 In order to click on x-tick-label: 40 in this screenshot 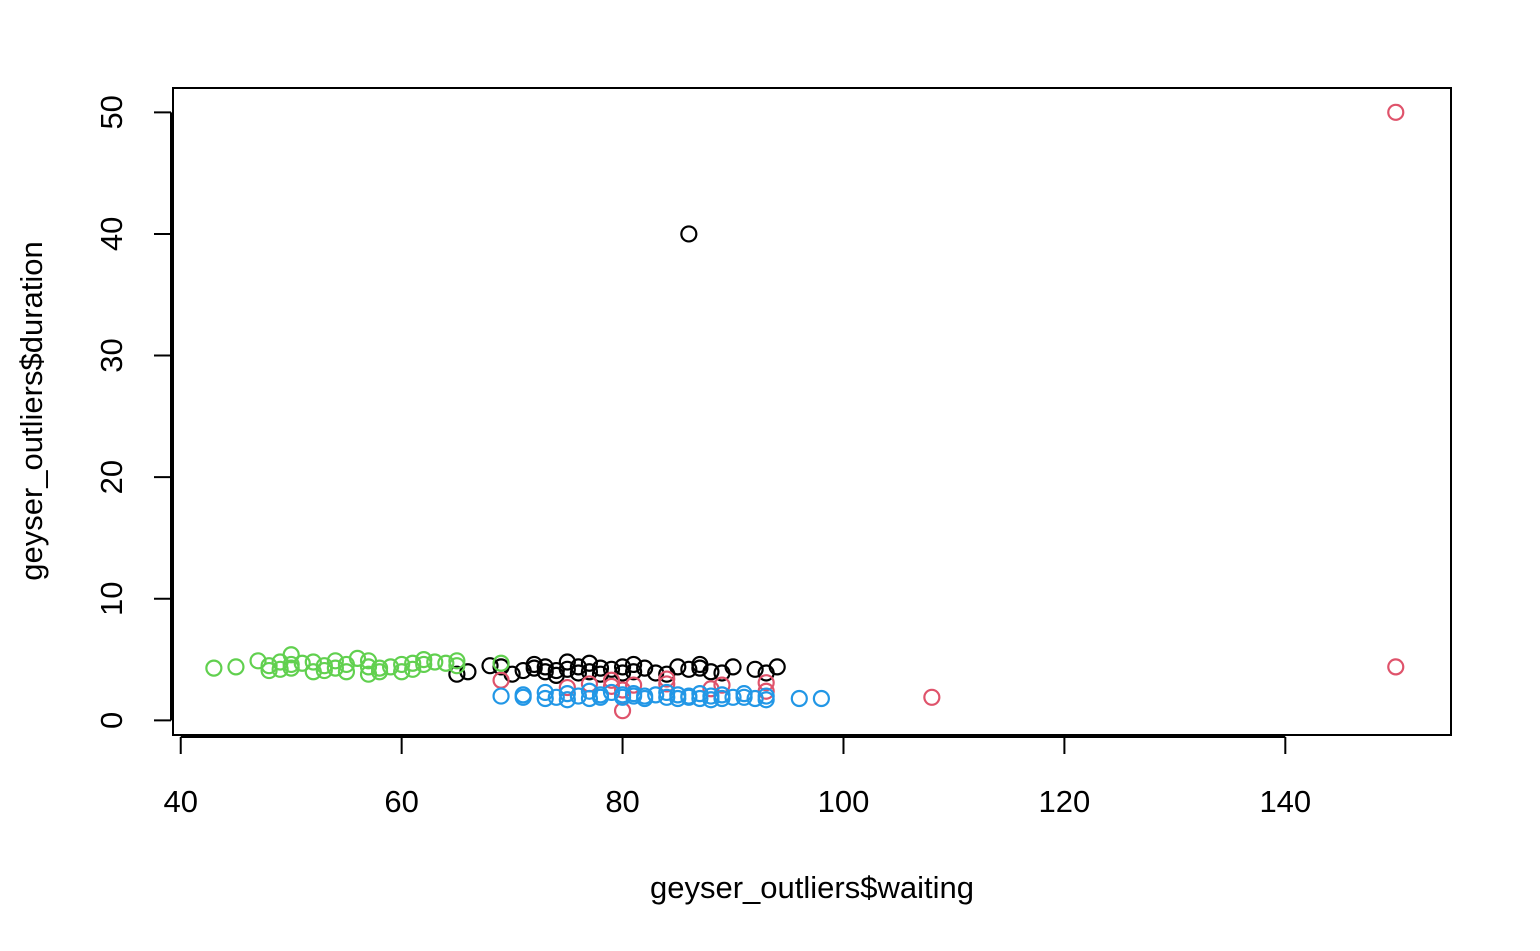, I will do `click(180, 801)`.